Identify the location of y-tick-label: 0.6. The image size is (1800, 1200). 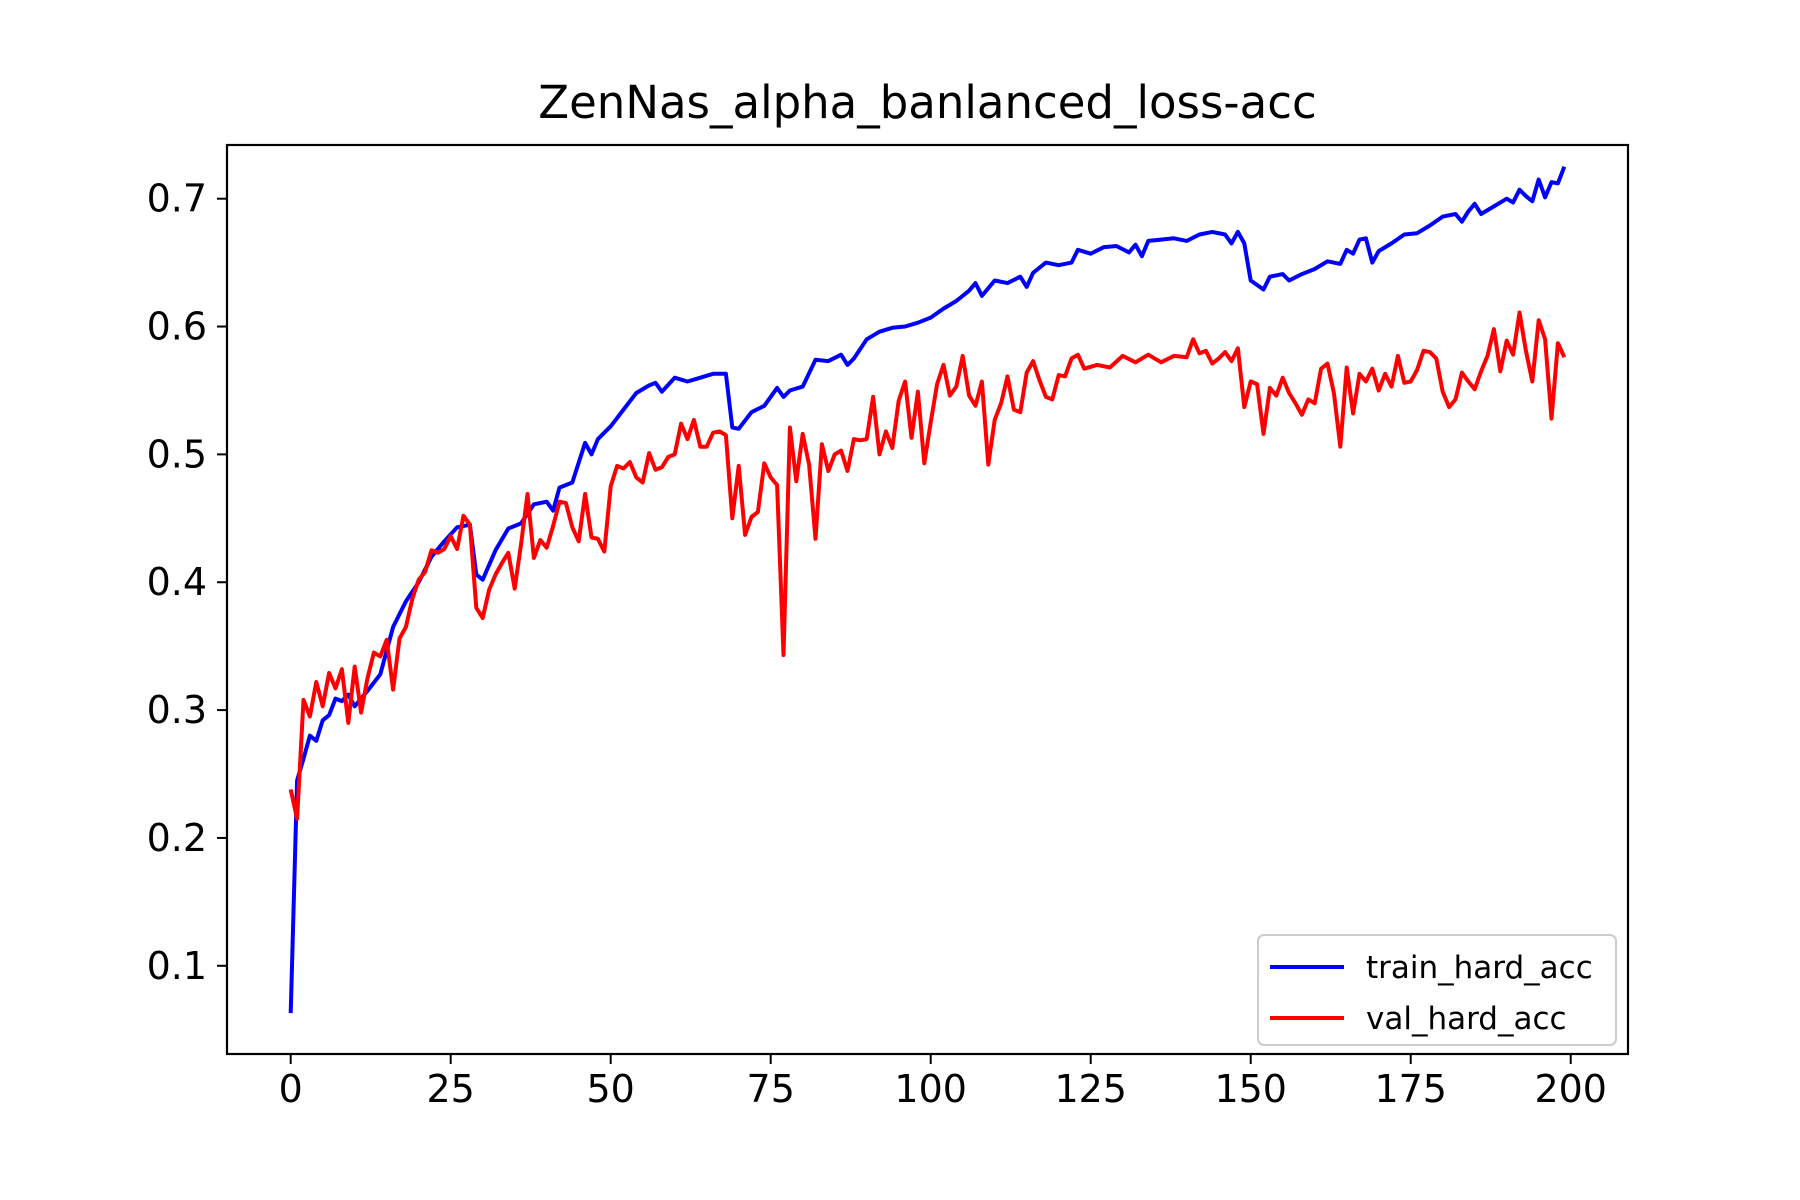
(177, 327).